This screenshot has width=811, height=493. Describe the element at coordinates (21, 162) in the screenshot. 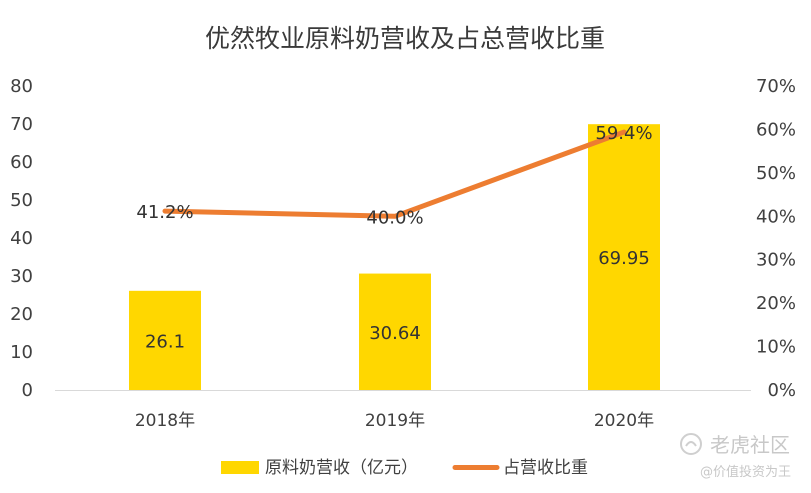

I see `left-tick-label: 60` at that location.